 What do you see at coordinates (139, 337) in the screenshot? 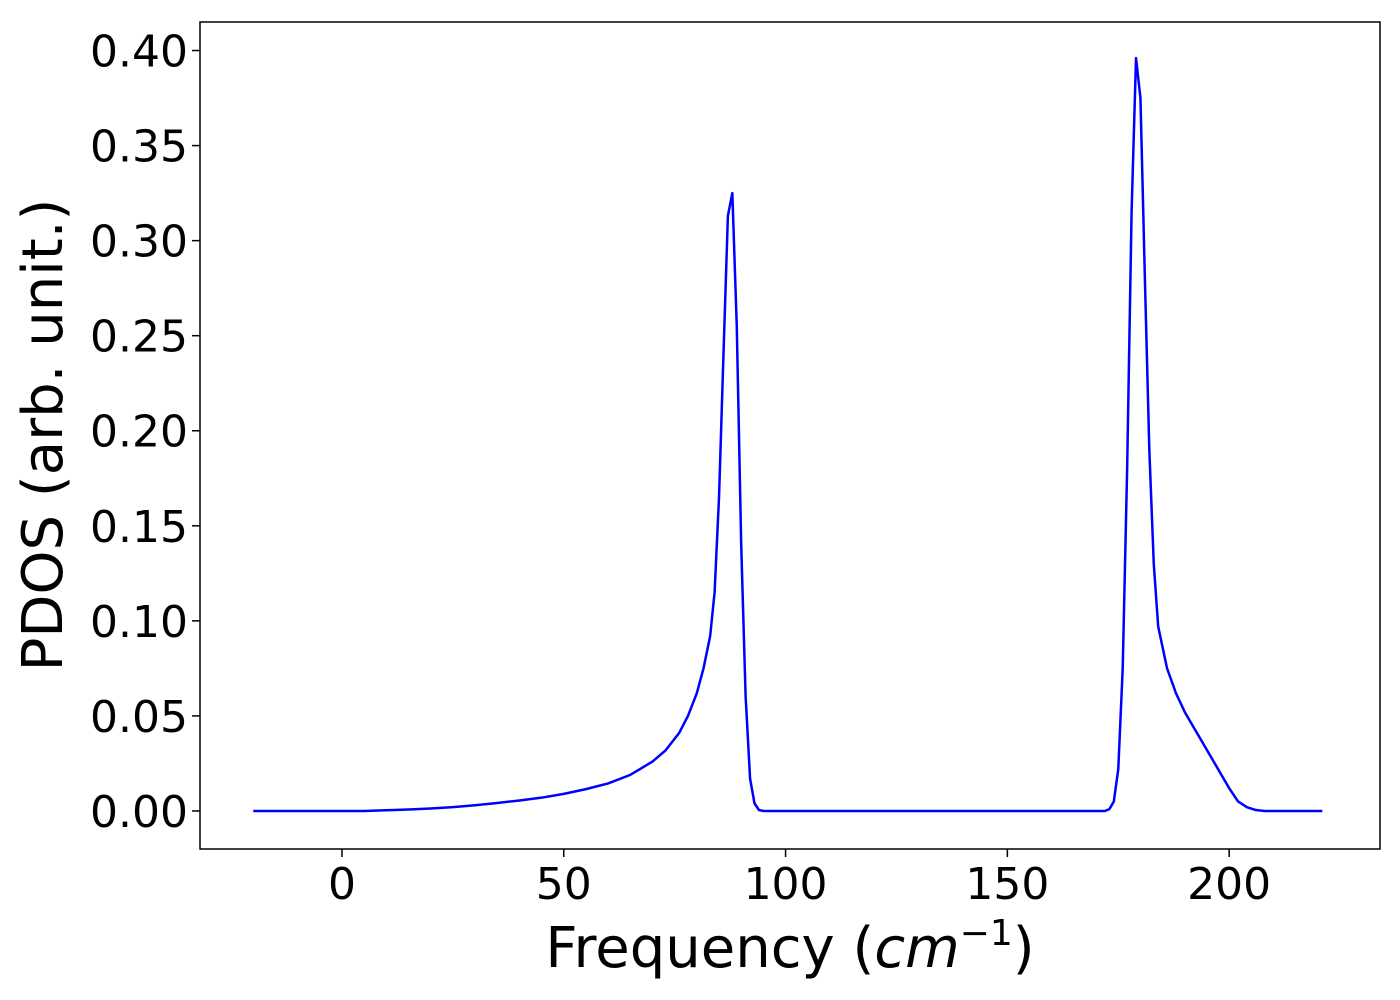
I see `y-tick-label: 0.25` at bounding box center [139, 337].